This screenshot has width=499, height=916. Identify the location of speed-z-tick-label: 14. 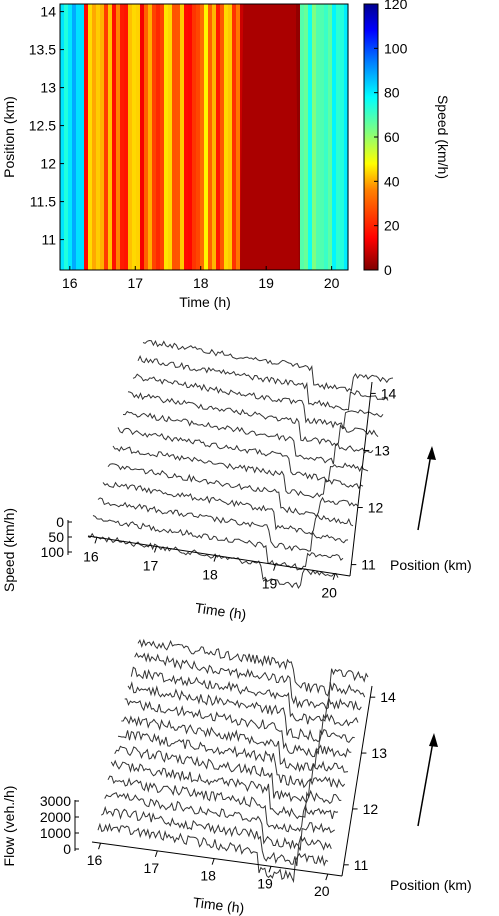
(389, 393).